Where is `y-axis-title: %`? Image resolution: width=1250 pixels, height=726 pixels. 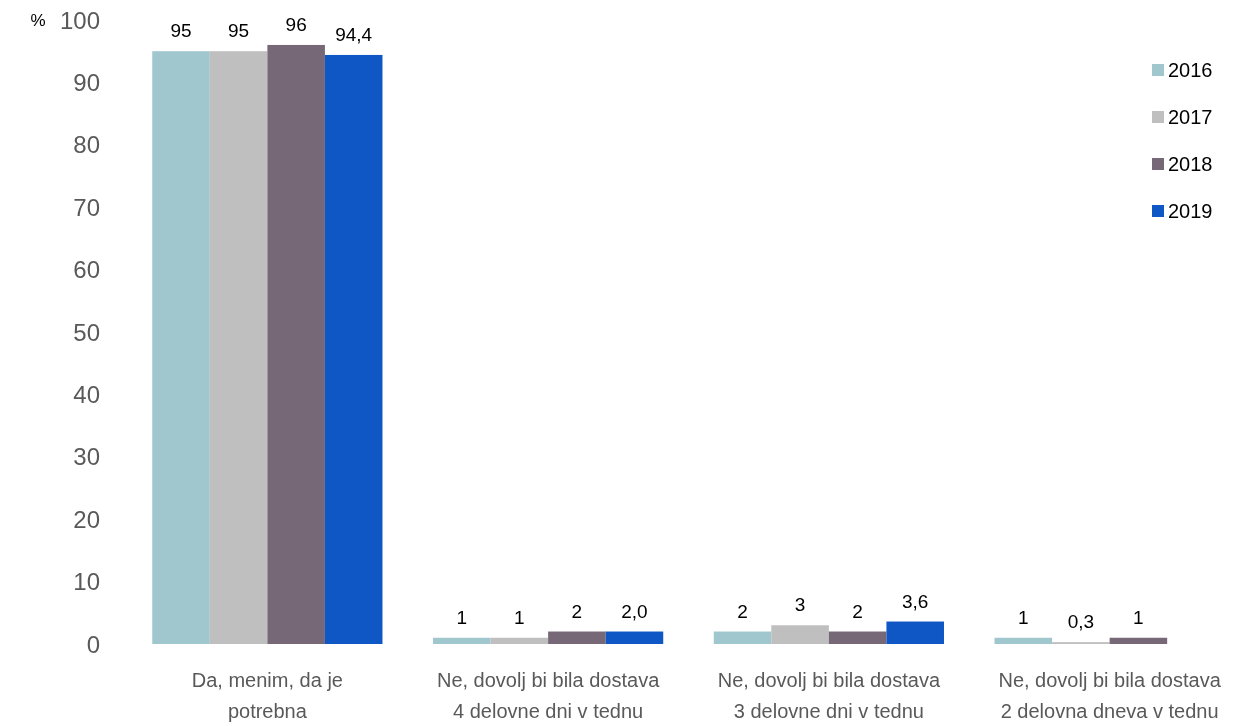
y-axis-title: % is located at coordinates (38, 20).